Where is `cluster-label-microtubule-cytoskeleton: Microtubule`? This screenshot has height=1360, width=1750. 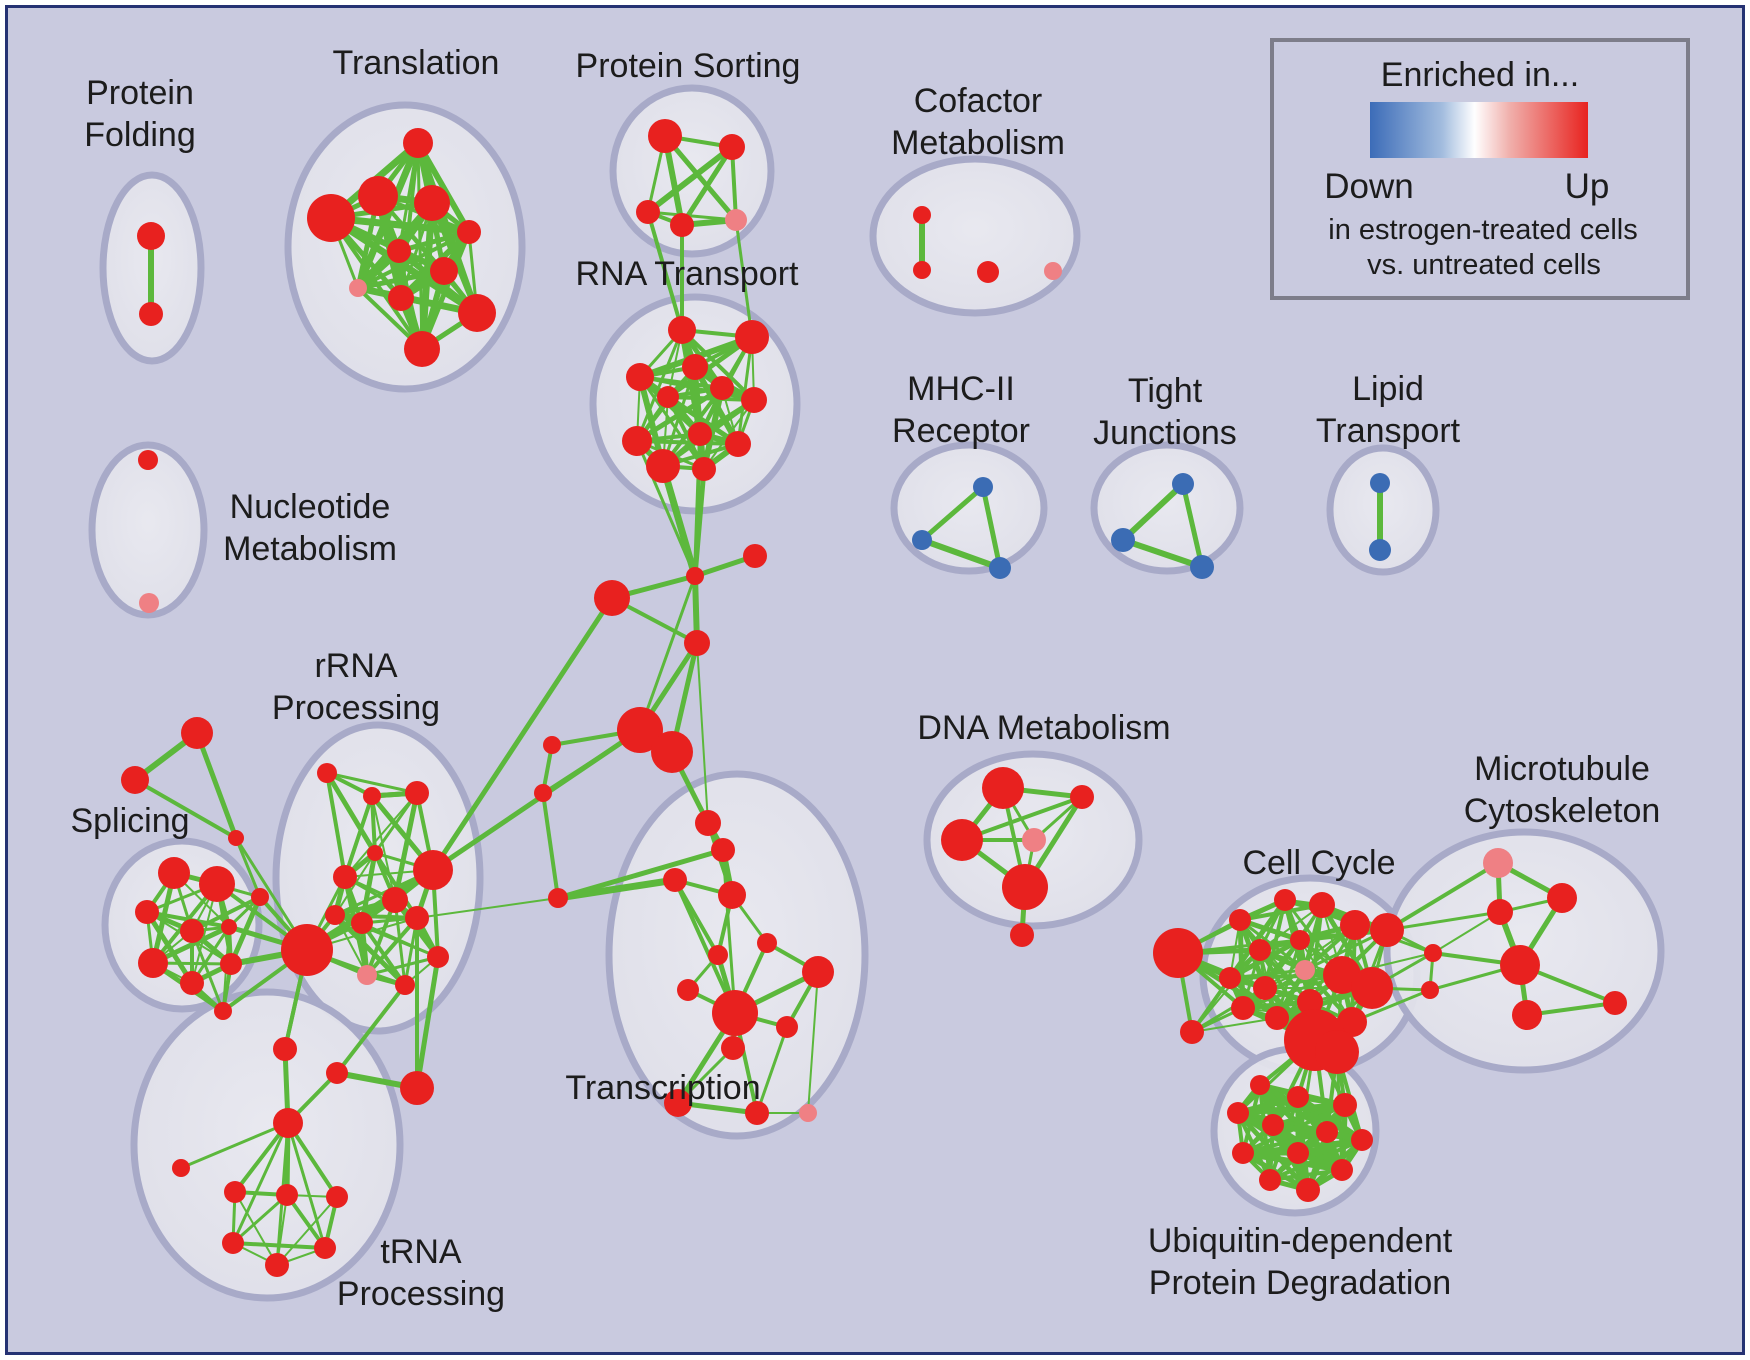 cluster-label-microtubule-cytoskeleton: Microtubule is located at coordinates (1562, 769).